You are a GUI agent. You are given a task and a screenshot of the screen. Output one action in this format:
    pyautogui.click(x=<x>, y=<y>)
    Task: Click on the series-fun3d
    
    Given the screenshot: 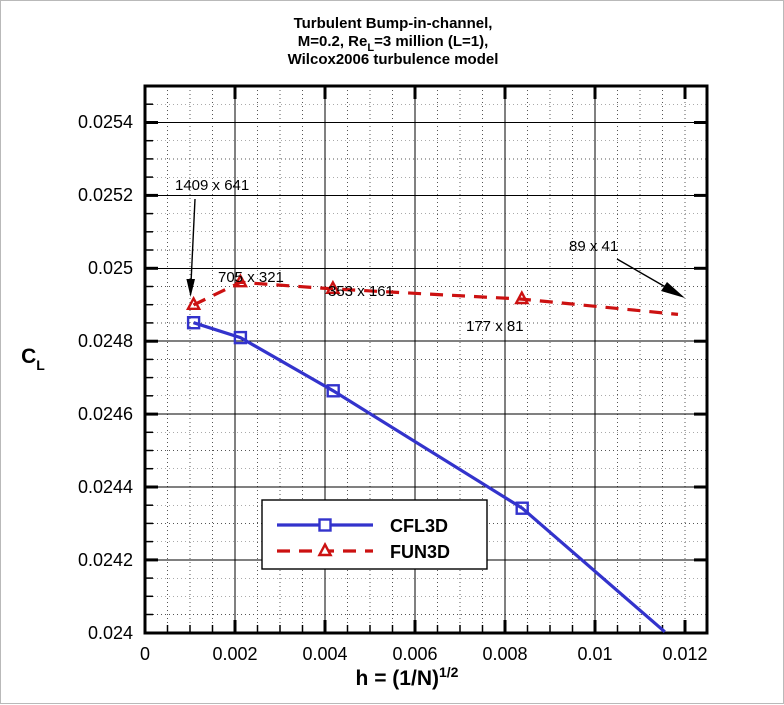 What is the action you would take?
    pyautogui.click(x=432, y=294)
    